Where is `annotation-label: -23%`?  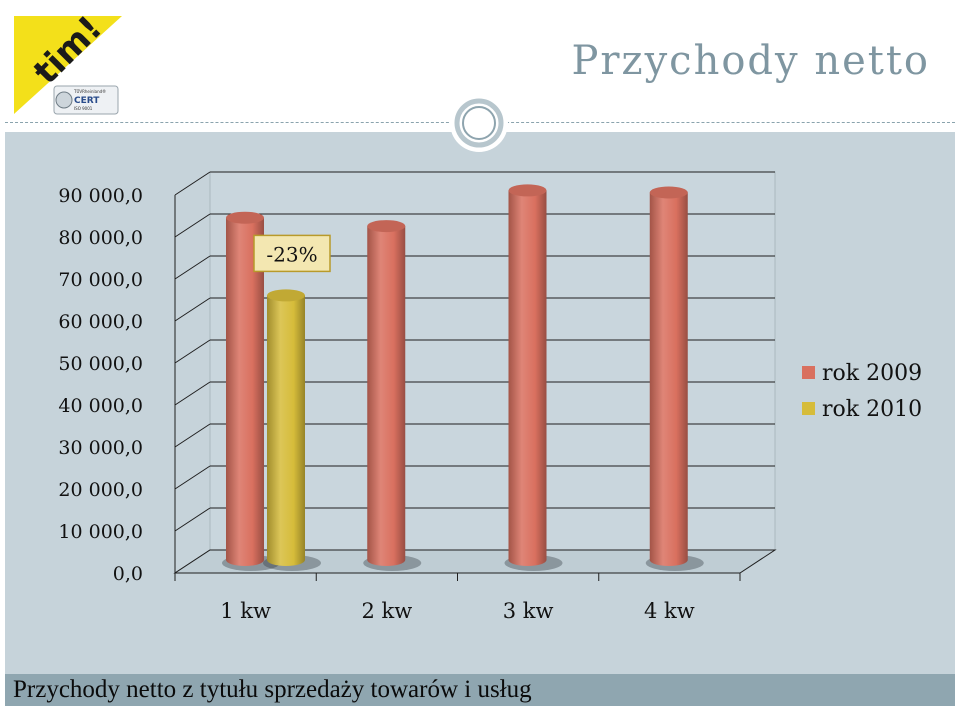 annotation-label: -23% is located at coordinates (291, 254).